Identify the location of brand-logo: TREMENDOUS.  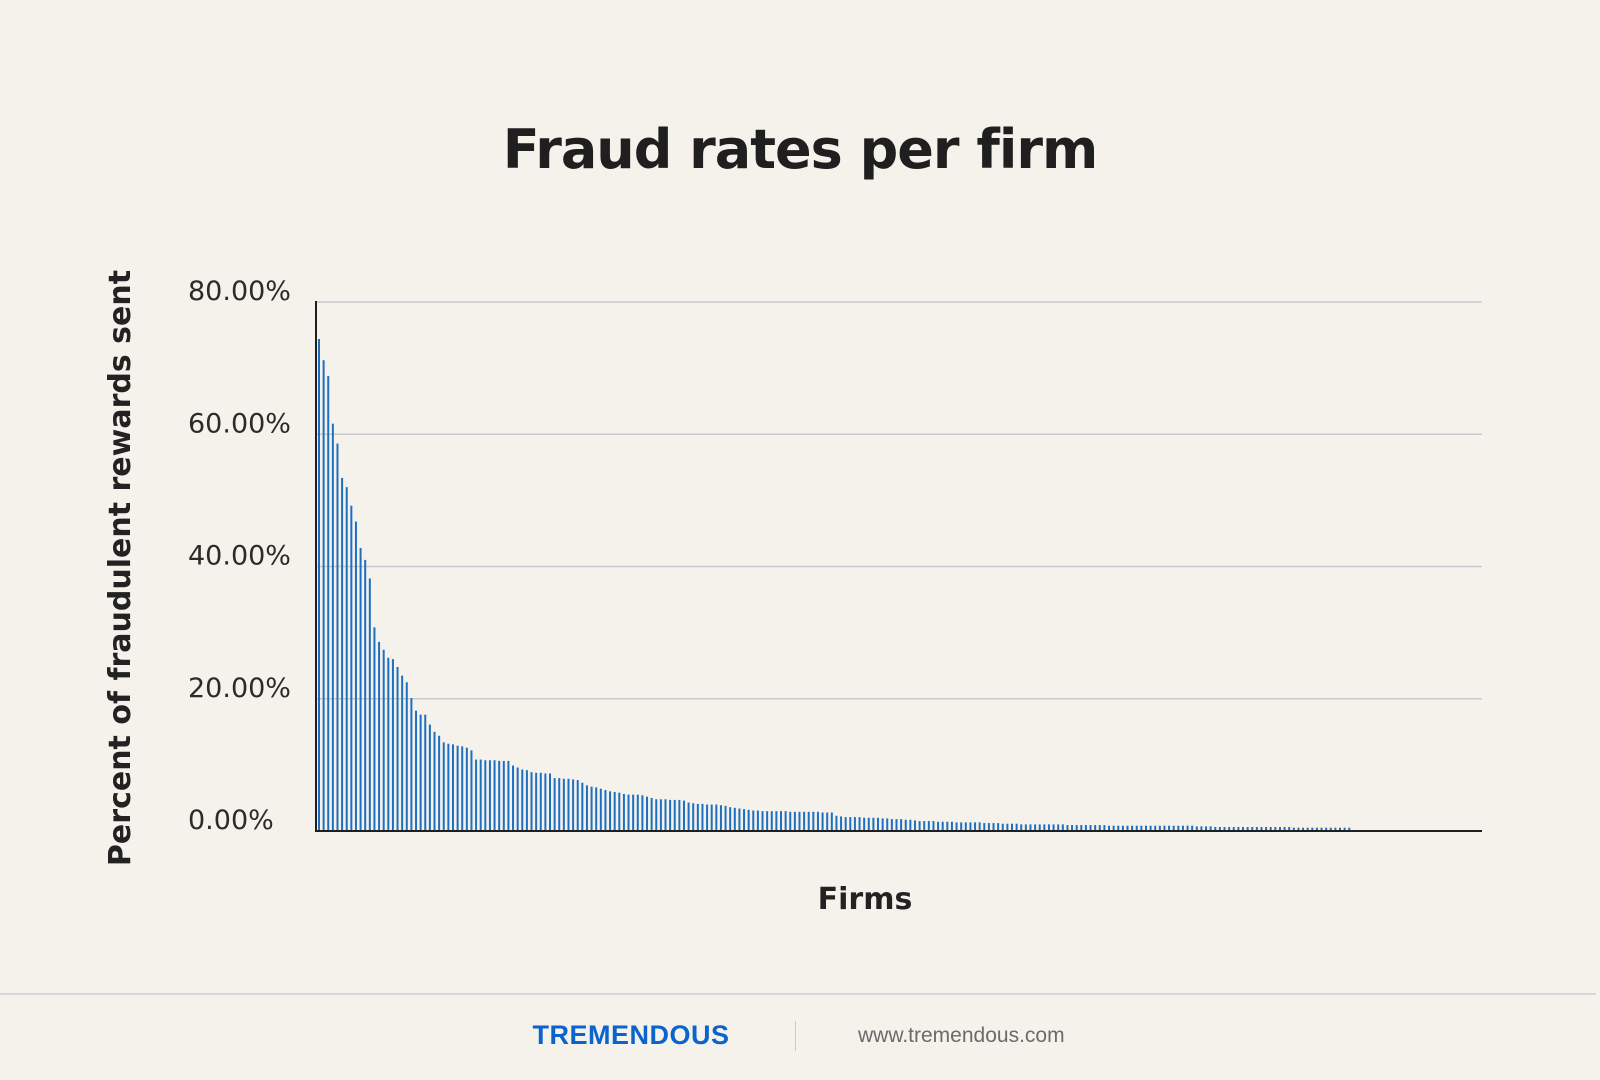
(631, 1035).